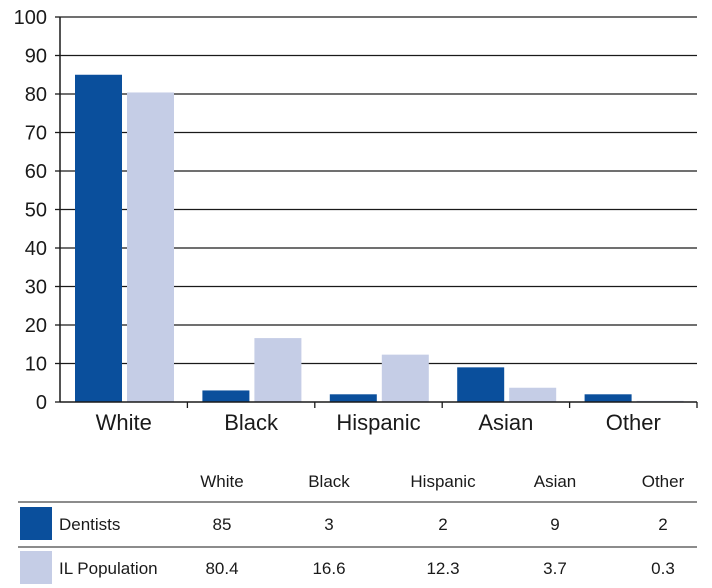 Image resolution: width=712 pixels, height=588 pixels. What do you see at coordinates (505, 422) in the screenshot?
I see `x-tick-label: Asian` at bounding box center [505, 422].